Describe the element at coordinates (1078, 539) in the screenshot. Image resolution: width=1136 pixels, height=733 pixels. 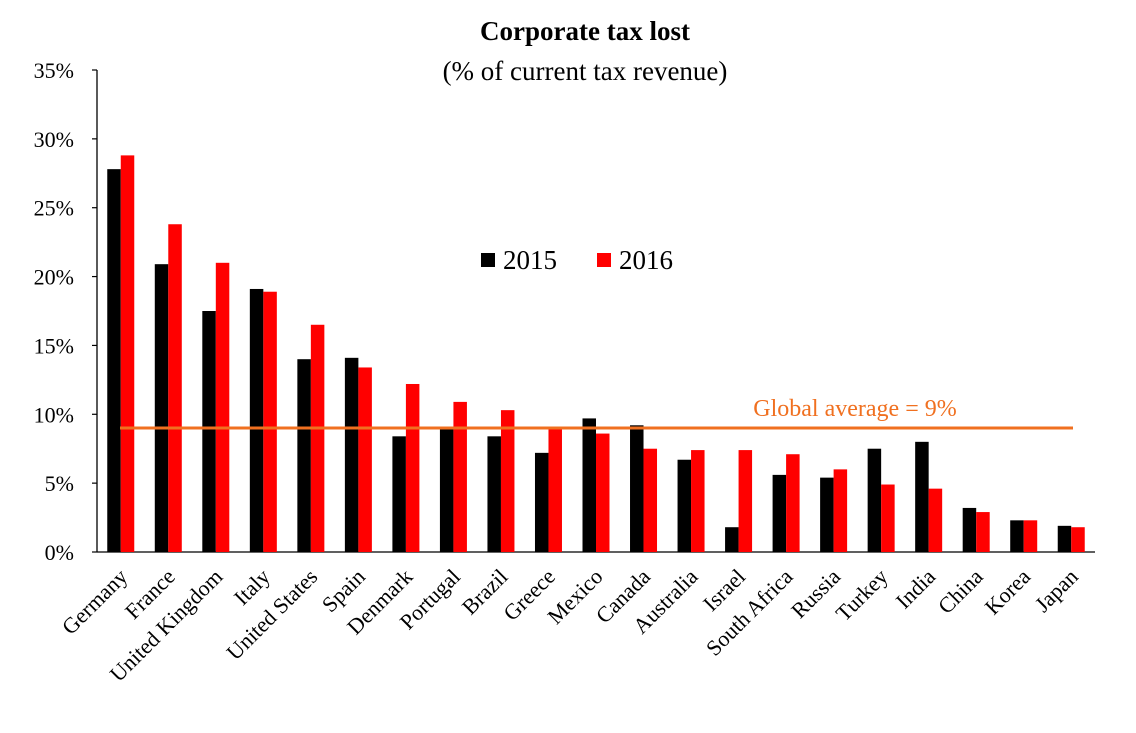
I see `bar-2016-japan` at that location.